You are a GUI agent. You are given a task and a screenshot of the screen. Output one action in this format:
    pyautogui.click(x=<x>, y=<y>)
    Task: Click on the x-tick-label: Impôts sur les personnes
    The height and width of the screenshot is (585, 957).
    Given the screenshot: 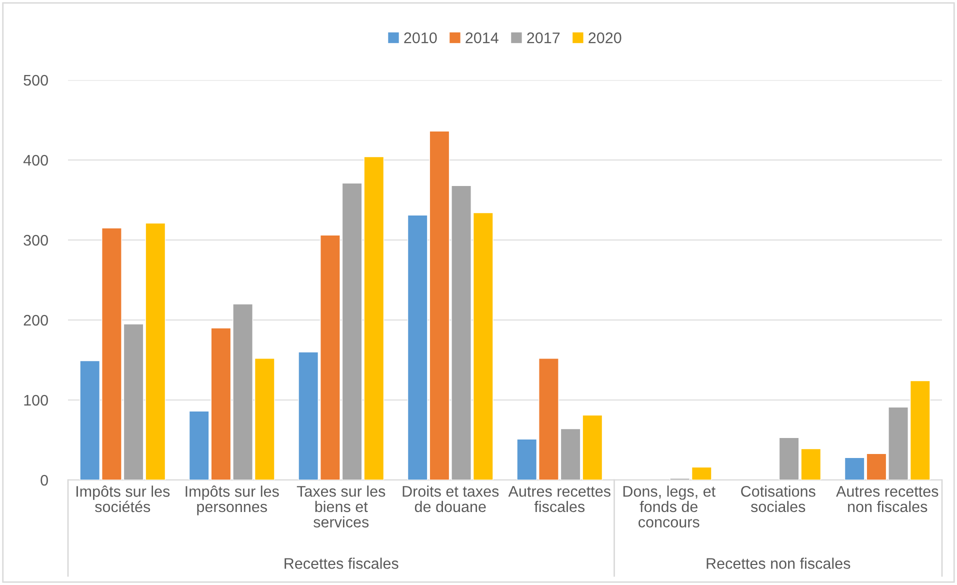 What is the action you would take?
    pyautogui.click(x=232, y=501)
    